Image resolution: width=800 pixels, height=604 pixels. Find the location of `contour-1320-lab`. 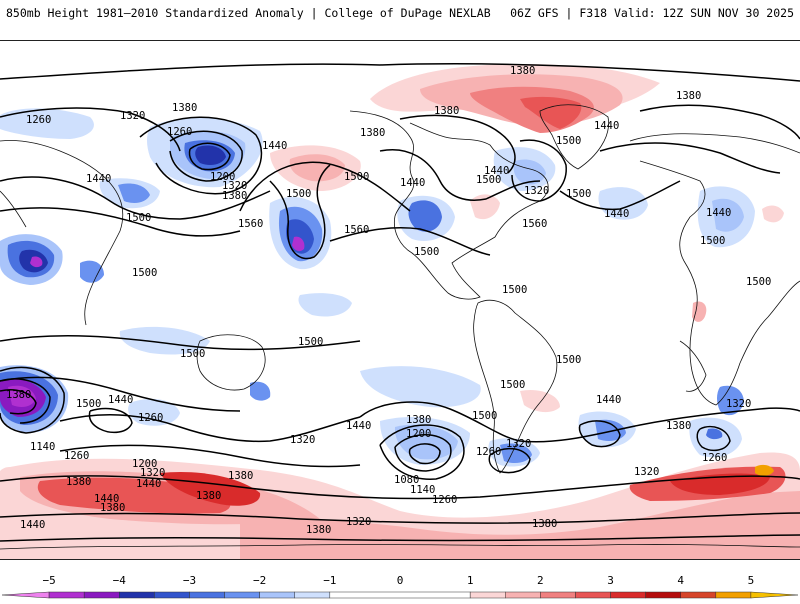

contour-1320-lab is located at coordinates (539, 170).